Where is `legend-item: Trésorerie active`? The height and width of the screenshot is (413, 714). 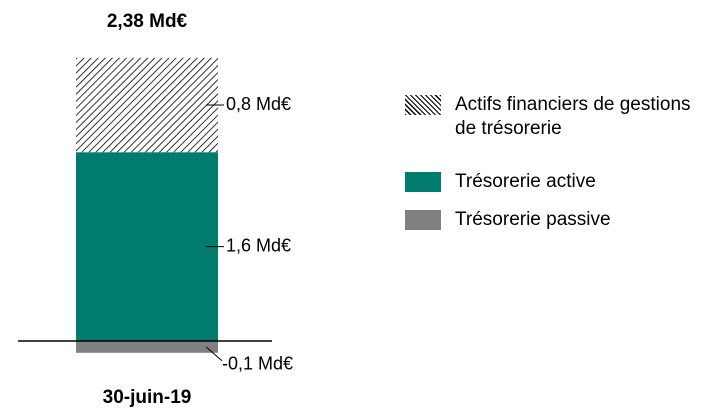
legend-item: Trésorerie active is located at coordinates (552, 182).